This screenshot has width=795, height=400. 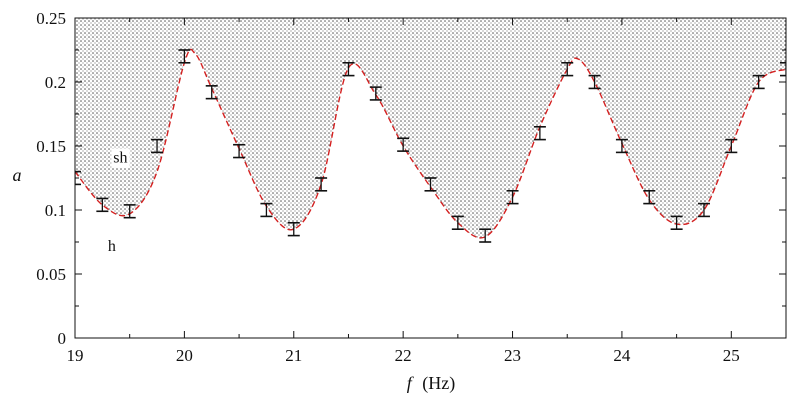 I want to click on y-tick-label: 0.2, so click(x=55, y=82).